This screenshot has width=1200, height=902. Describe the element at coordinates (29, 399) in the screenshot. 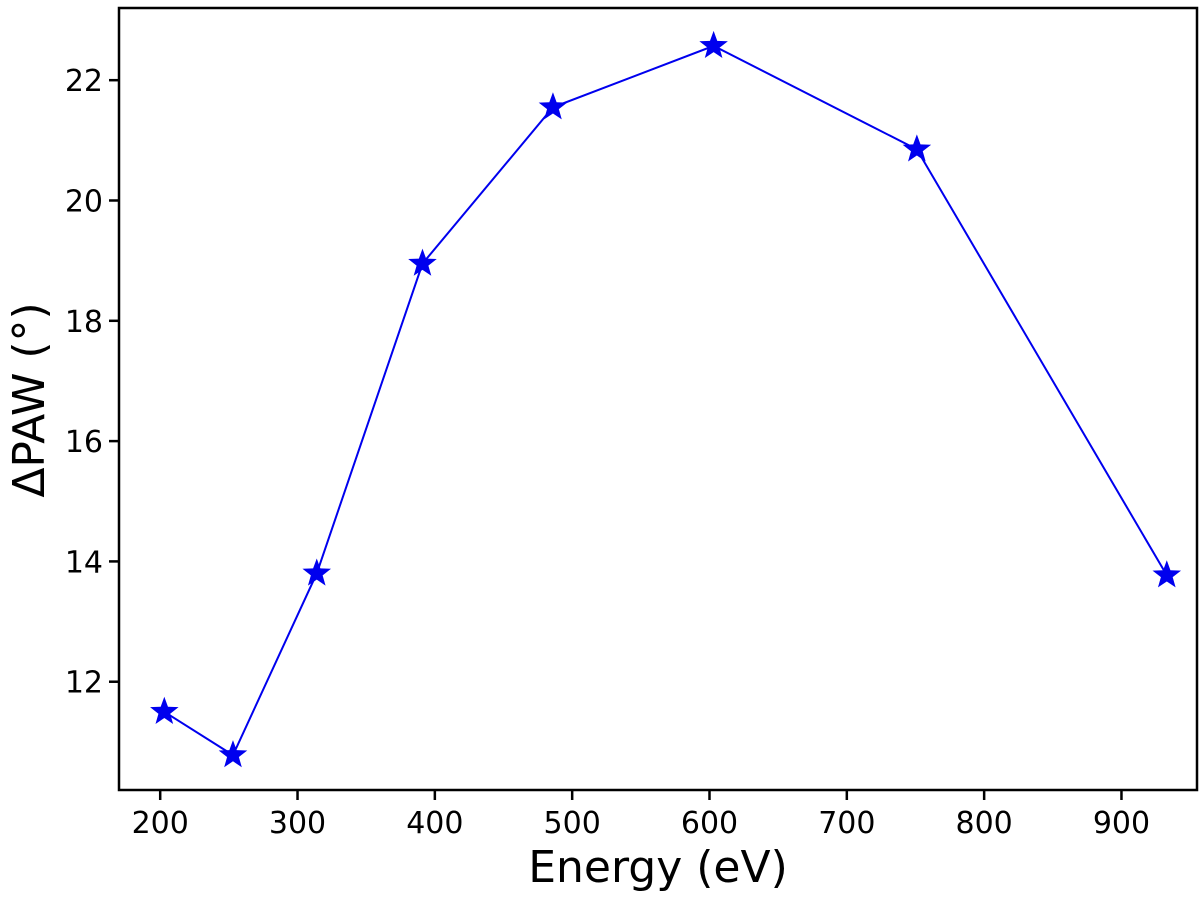

I see `y-axis-title: ΔPAW (°)` at that location.